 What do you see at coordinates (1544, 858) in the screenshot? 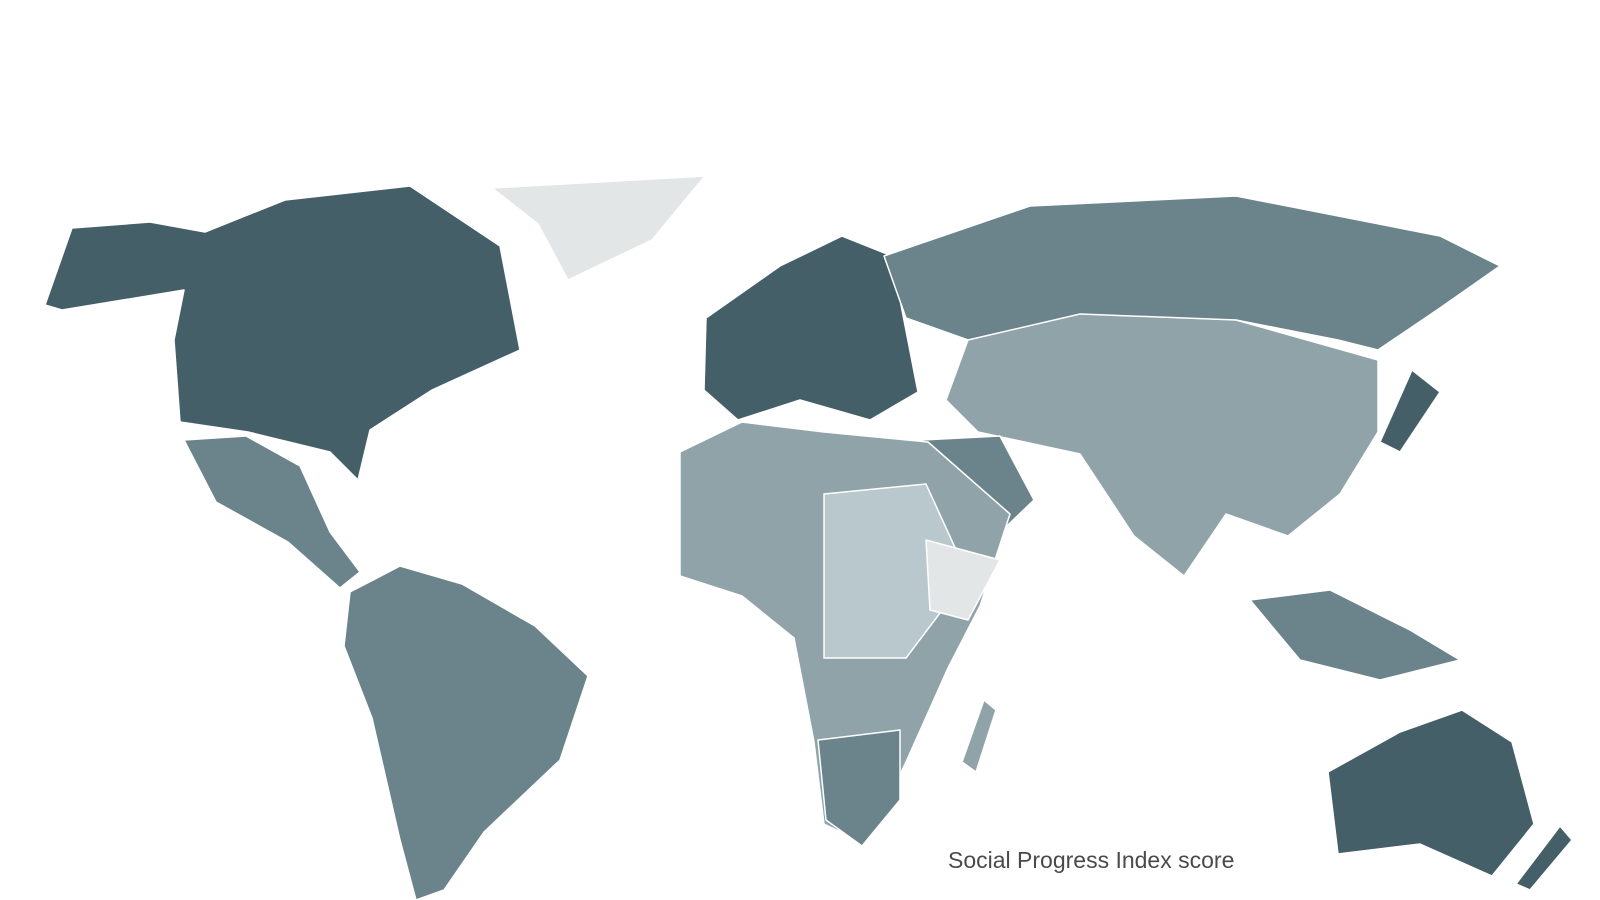
I see `new-zealand` at bounding box center [1544, 858].